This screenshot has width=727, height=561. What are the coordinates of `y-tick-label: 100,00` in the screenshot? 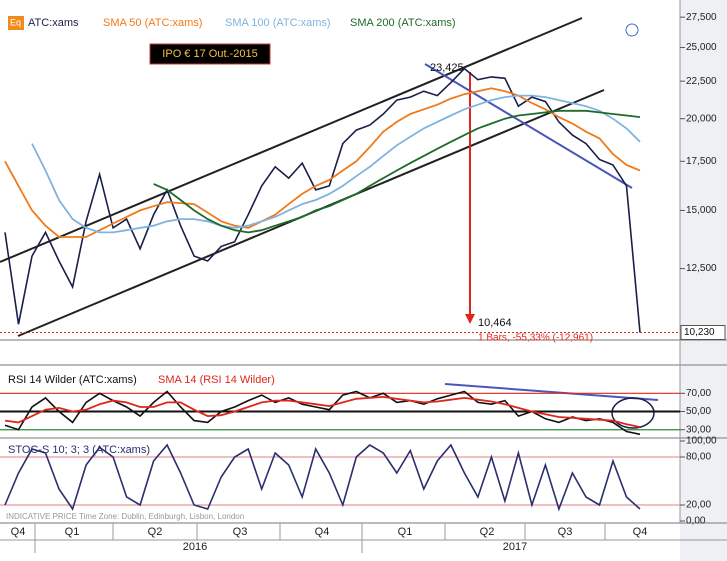 It's located at (701, 441).